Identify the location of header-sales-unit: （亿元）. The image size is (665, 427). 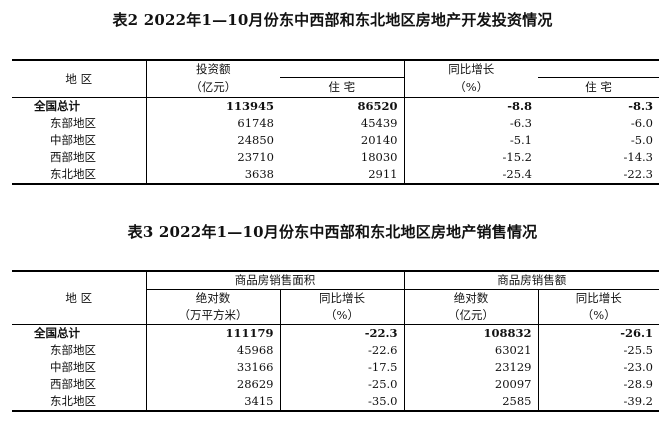
(471, 316).